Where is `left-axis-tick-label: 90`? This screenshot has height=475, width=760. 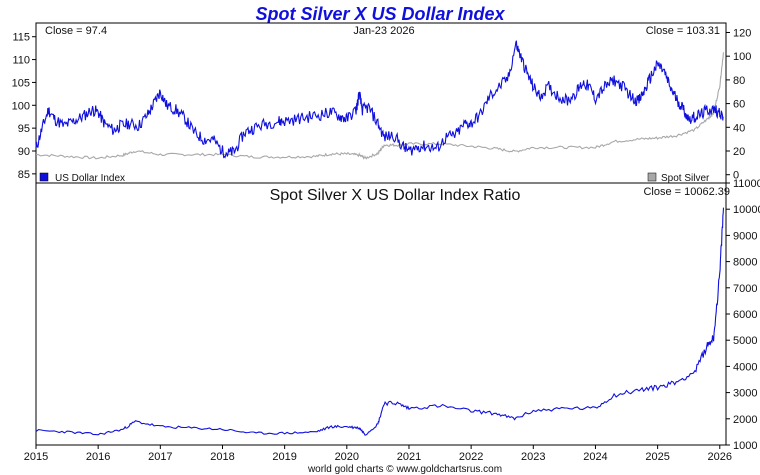
left-axis-tick-label: 90 is located at coordinates (24, 152).